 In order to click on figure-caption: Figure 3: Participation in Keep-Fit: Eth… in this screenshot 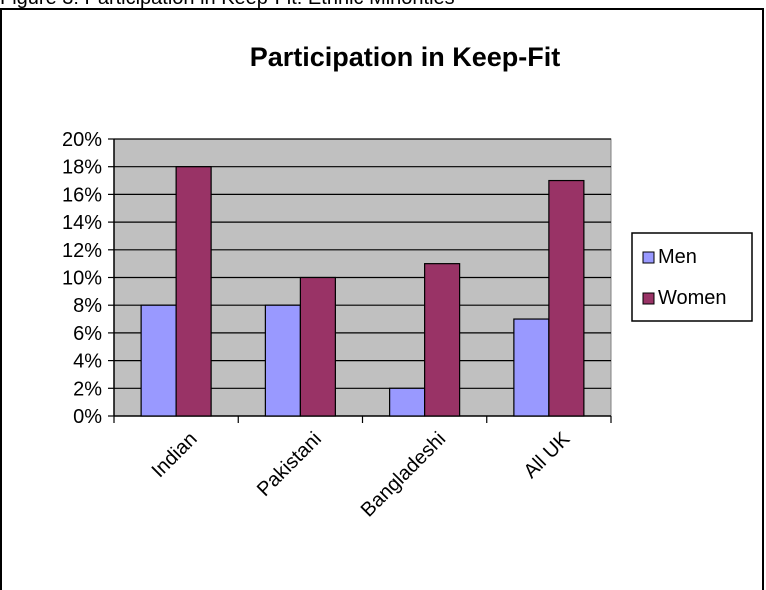, I will do `click(383, 4)`.